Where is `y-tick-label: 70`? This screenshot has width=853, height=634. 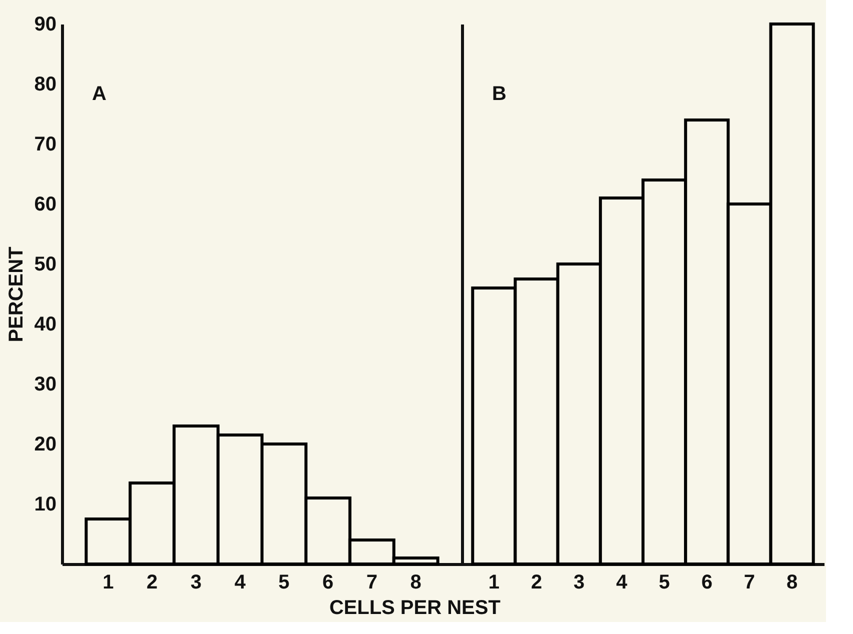
y-tick-label: 70 is located at coordinates (45, 145).